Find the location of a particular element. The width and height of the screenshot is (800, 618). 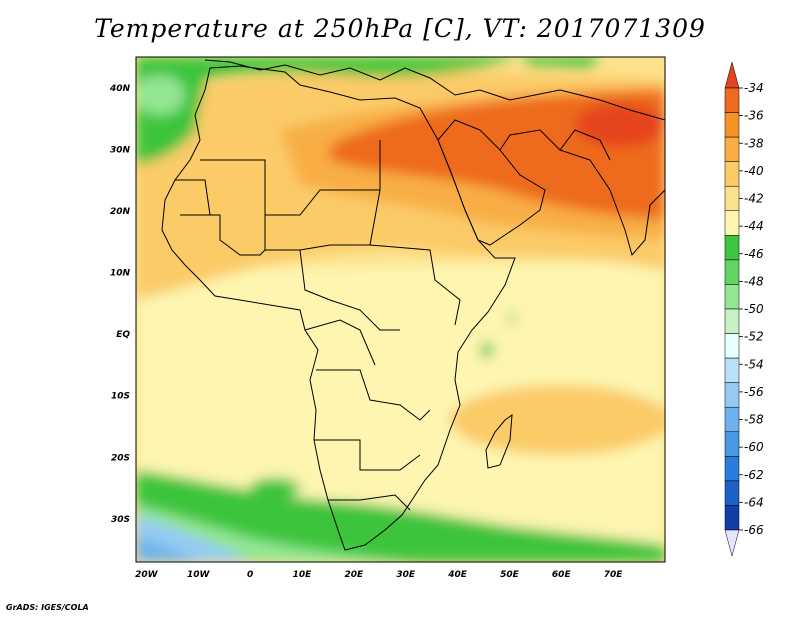

x-tick-label: 60E is located at coordinates (562, 575).